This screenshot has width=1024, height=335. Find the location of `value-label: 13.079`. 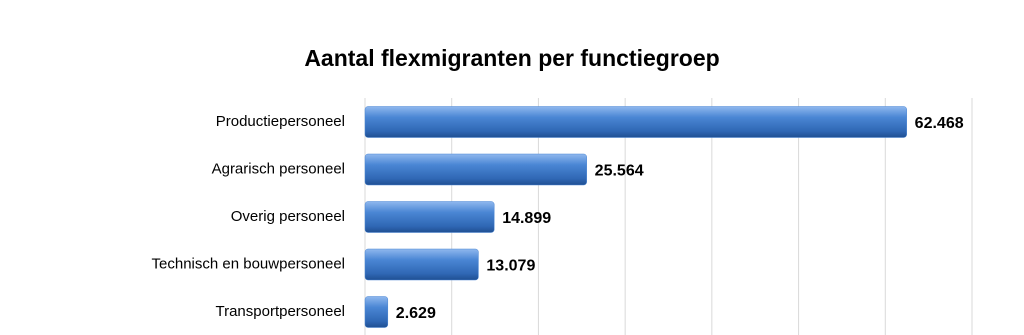

value-label: 13.079 is located at coordinates (510, 266).